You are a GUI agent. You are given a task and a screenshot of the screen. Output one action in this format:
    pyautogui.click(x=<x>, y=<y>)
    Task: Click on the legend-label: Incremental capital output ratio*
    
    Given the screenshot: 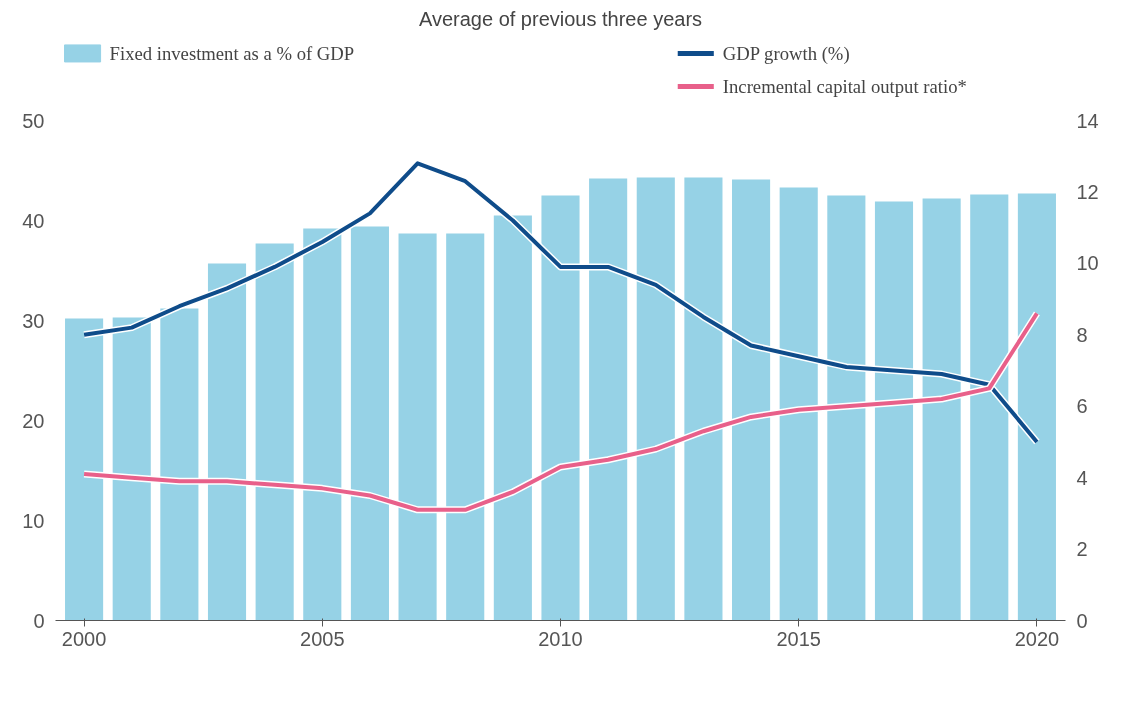 What is the action you would take?
    pyautogui.click(x=844, y=87)
    